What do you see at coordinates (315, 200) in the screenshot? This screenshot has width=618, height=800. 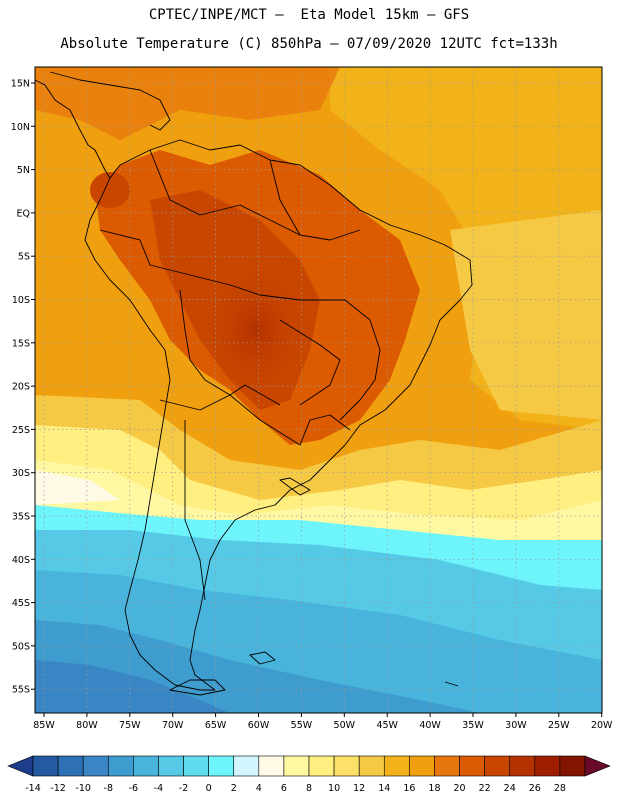 I see `border-guianas` at bounding box center [315, 200].